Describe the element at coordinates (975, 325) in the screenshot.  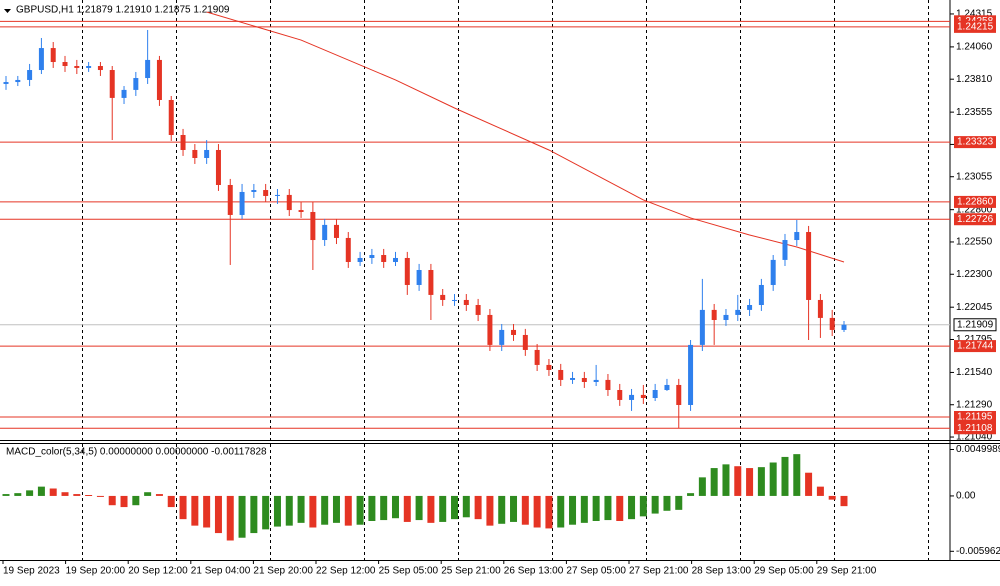
I see `price-label-bg` at that location.